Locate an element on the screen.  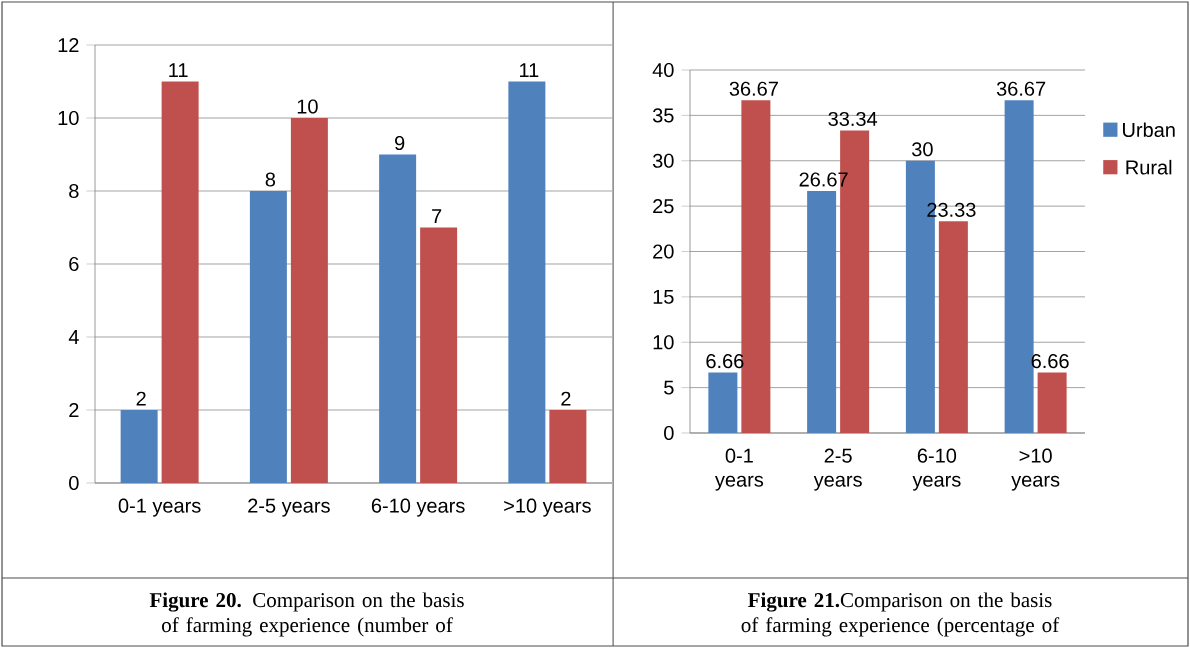
legend-label: Rural is located at coordinates (1149, 167).